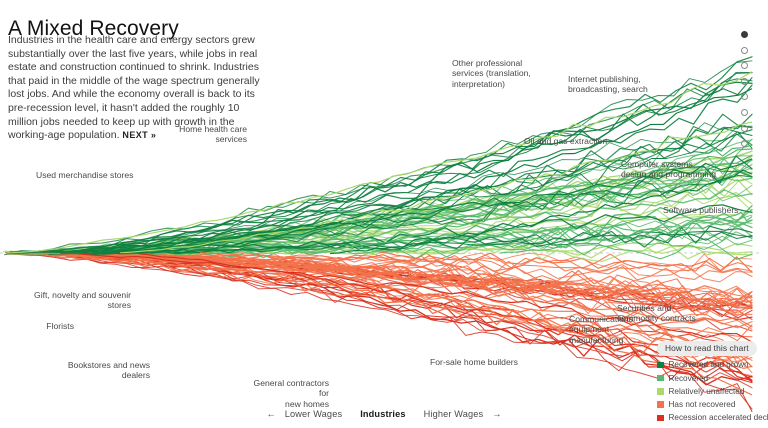  I want to click on legend-item-label: Recovered and grown, so click(708, 365).